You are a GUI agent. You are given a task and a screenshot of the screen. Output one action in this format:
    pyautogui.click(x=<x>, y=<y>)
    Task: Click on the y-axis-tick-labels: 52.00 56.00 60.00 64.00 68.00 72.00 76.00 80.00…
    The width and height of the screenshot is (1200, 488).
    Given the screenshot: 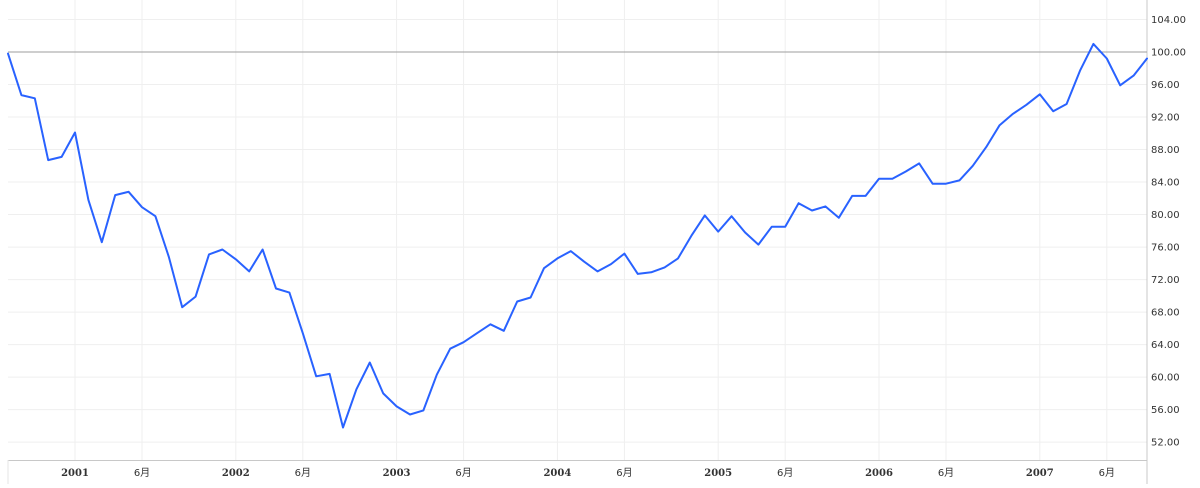 What is the action you would take?
    pyautogui.click(x=1168, y=232)
    